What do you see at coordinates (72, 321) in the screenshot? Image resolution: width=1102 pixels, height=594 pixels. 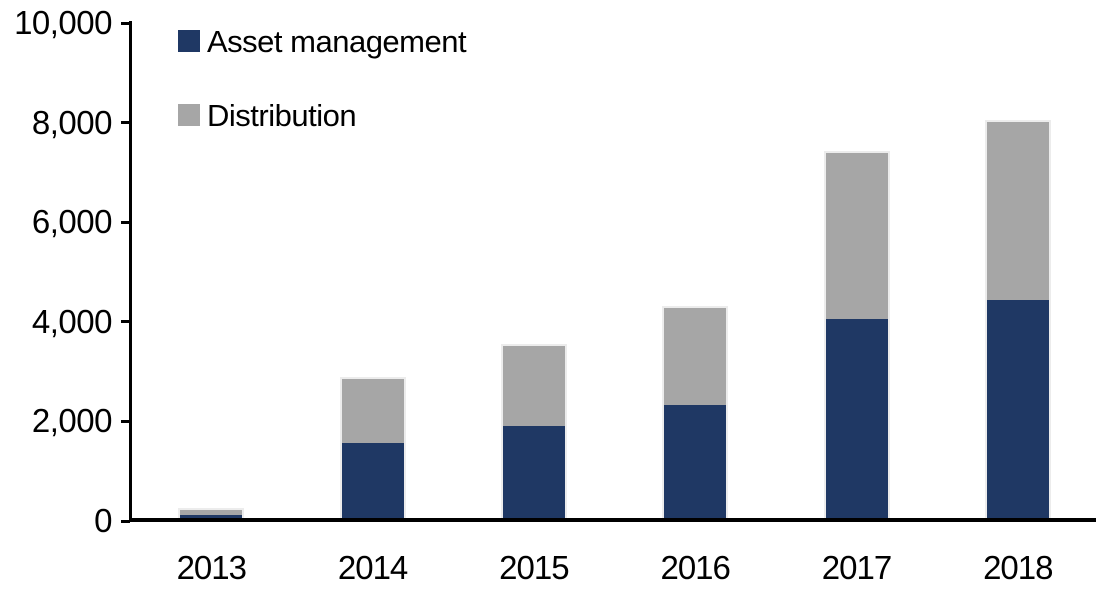 I see `y-tick-label: 4,000` at bounding box center [72, 321].